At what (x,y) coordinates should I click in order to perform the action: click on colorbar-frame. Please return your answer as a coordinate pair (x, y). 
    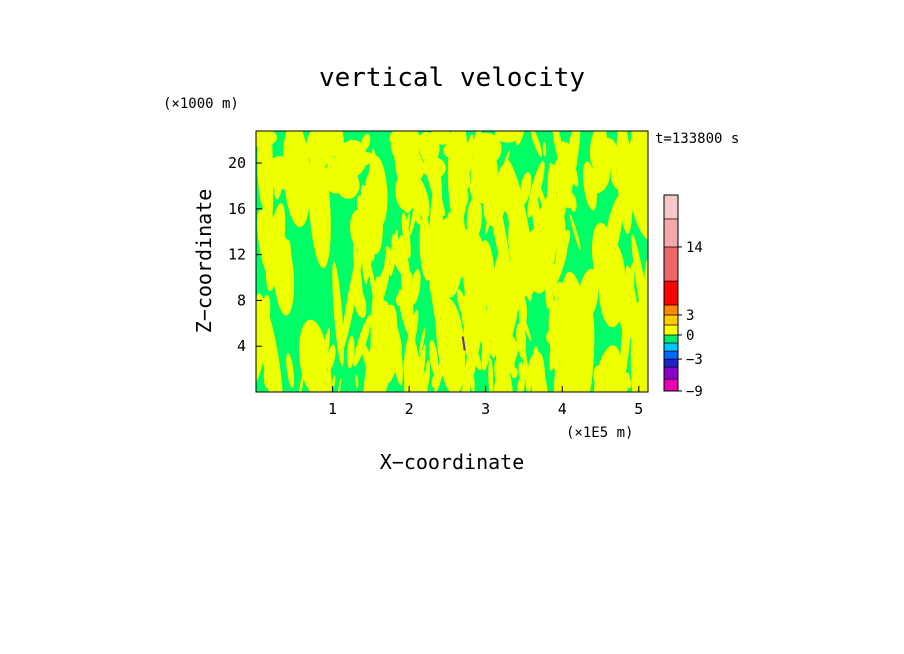
    Looking at the image, I should click on (671, 293).